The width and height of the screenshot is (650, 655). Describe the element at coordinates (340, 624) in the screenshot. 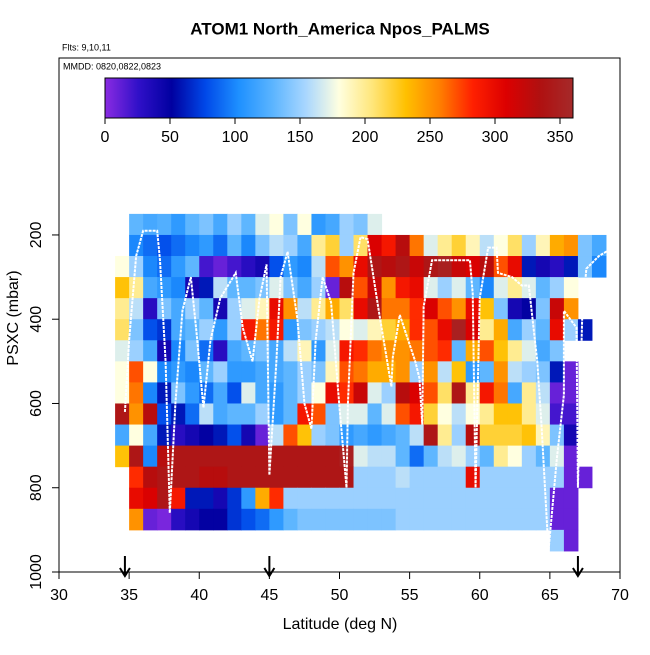

I see `x-axis-title: Latitude (deg N)` at that location.